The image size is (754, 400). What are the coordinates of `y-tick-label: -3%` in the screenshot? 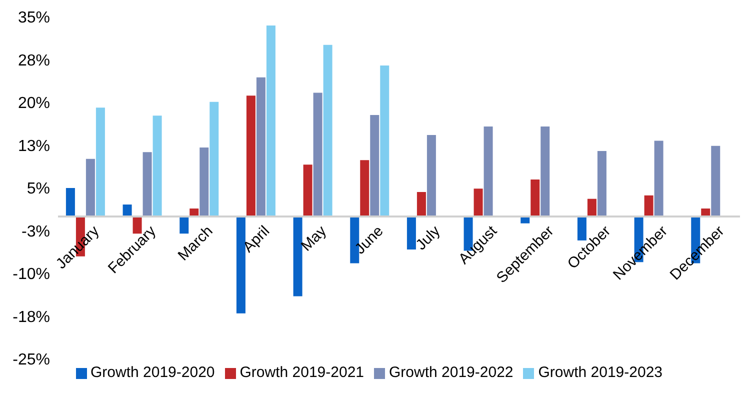 It's located at (36, 231).